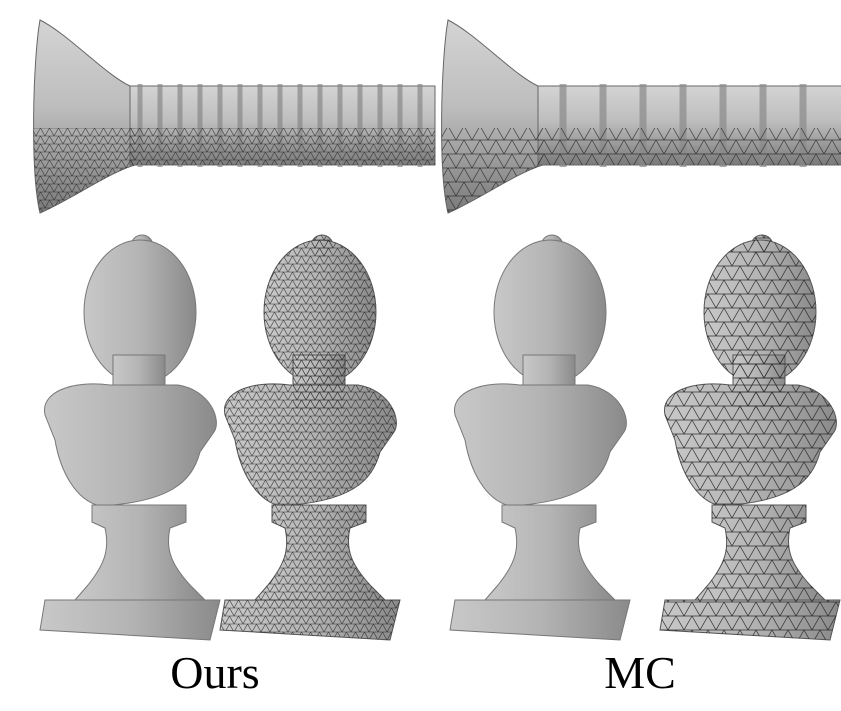  Describe the element at coordinates (641, 116) in the screenshot. I see `screw-mc` at that location.